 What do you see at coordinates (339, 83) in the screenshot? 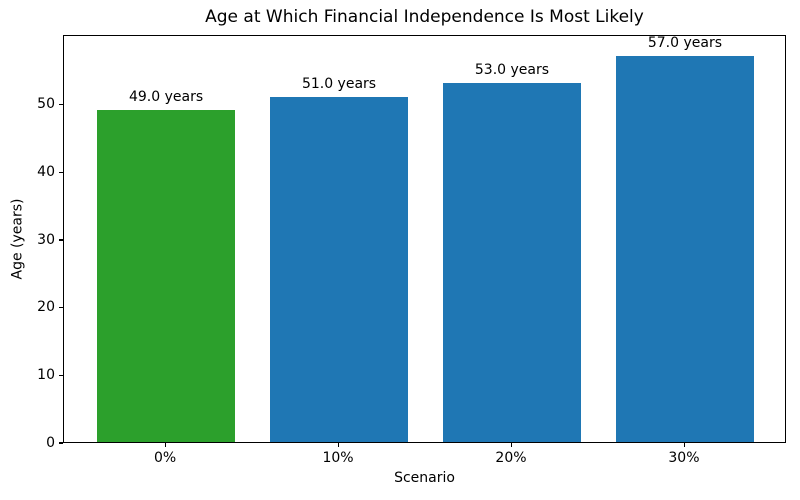
I see `bar-value-label: 51.0 years` at bounding box center [339, 83].